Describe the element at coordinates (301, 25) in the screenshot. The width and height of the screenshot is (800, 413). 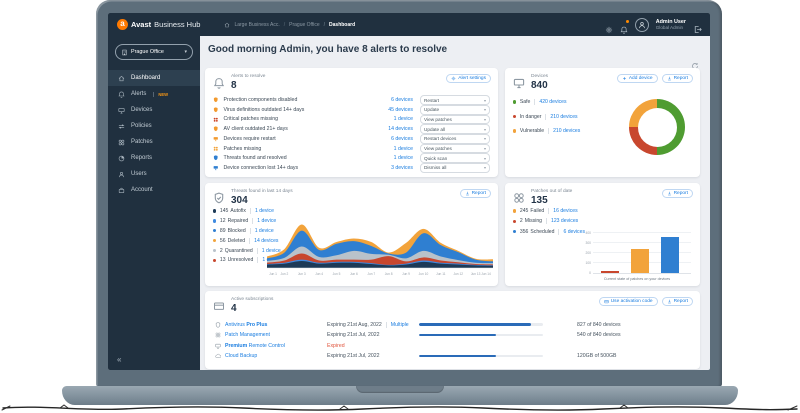
I see `breadcrumb-item-site: Prague Office` at that location.